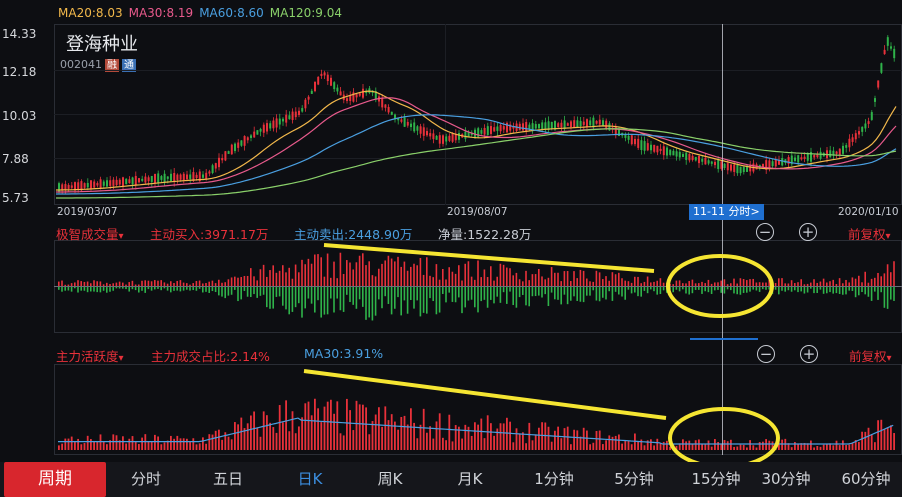 The image size is (902, 497). I want to click on activity-indicator-selector: 主力活跃度▾, so click(90, 355).